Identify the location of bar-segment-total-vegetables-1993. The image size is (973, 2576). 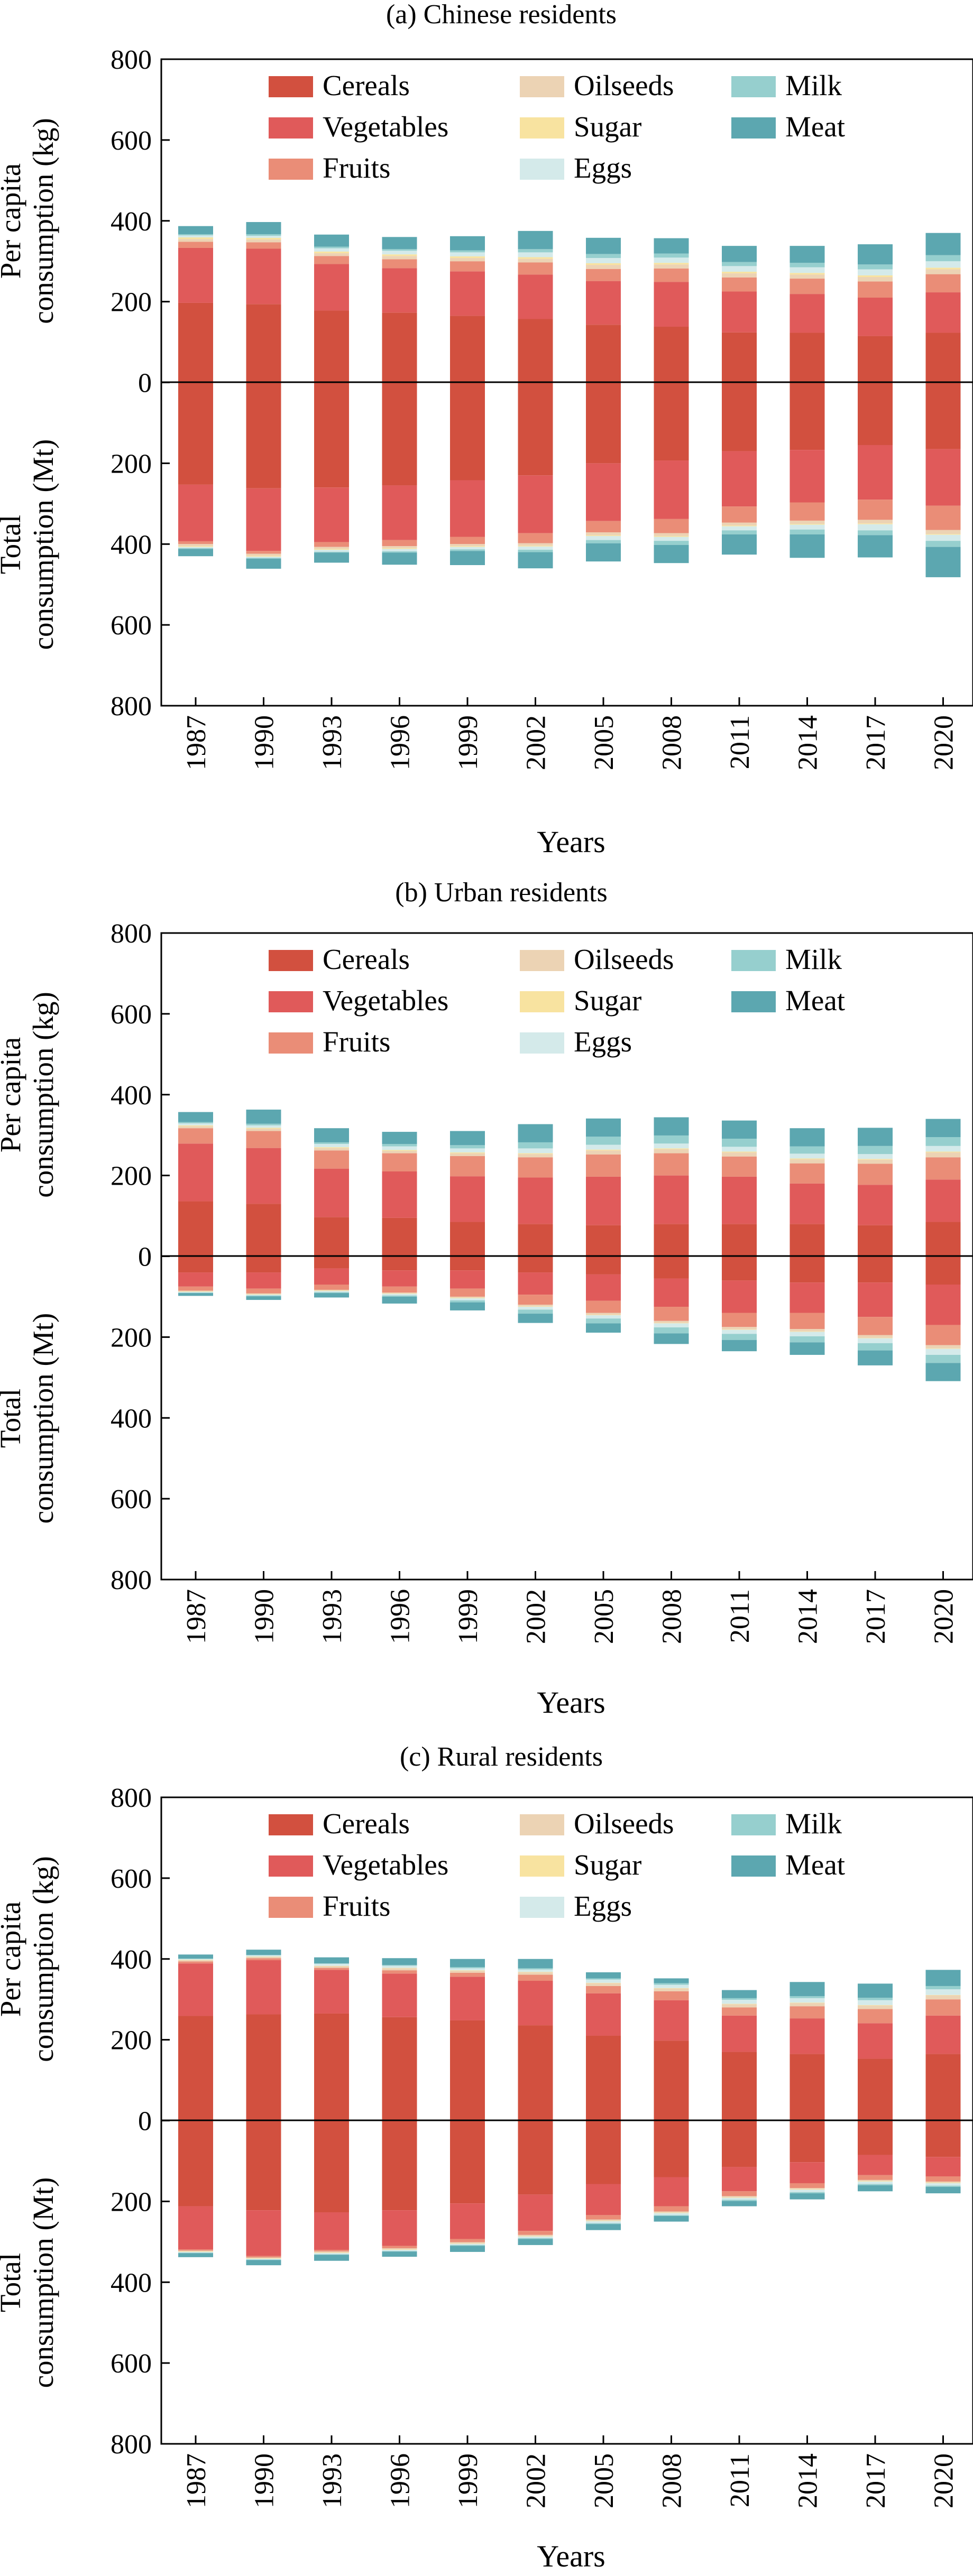
(331, 1276).